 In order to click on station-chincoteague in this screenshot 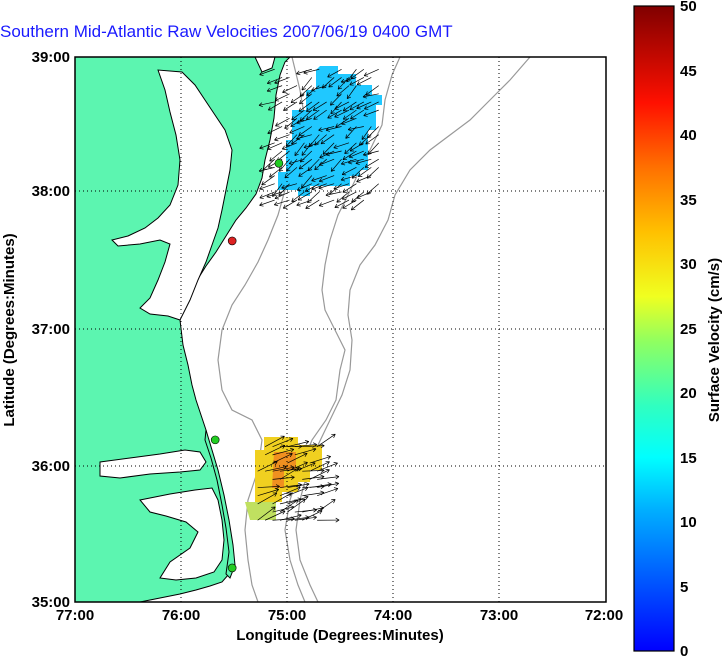, I will do `click(232, 241)`.